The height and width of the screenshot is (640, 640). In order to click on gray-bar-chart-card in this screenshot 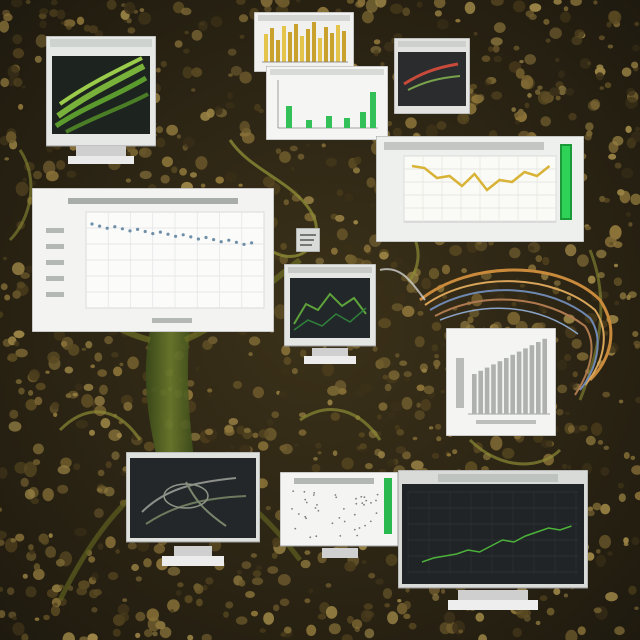, I will do `click(501, 382)`.